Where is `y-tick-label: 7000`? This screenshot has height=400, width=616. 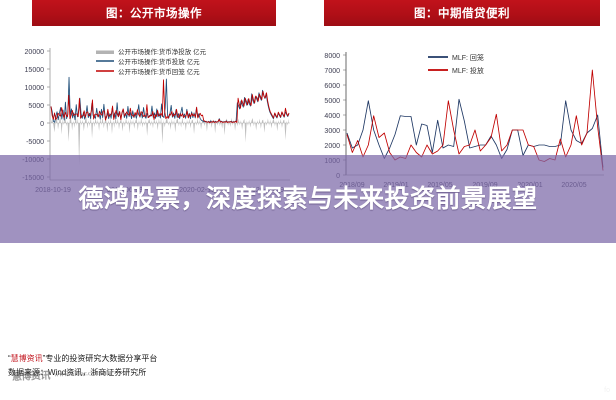 y-tick-label: 7000 is located at coordinates (332, 71).